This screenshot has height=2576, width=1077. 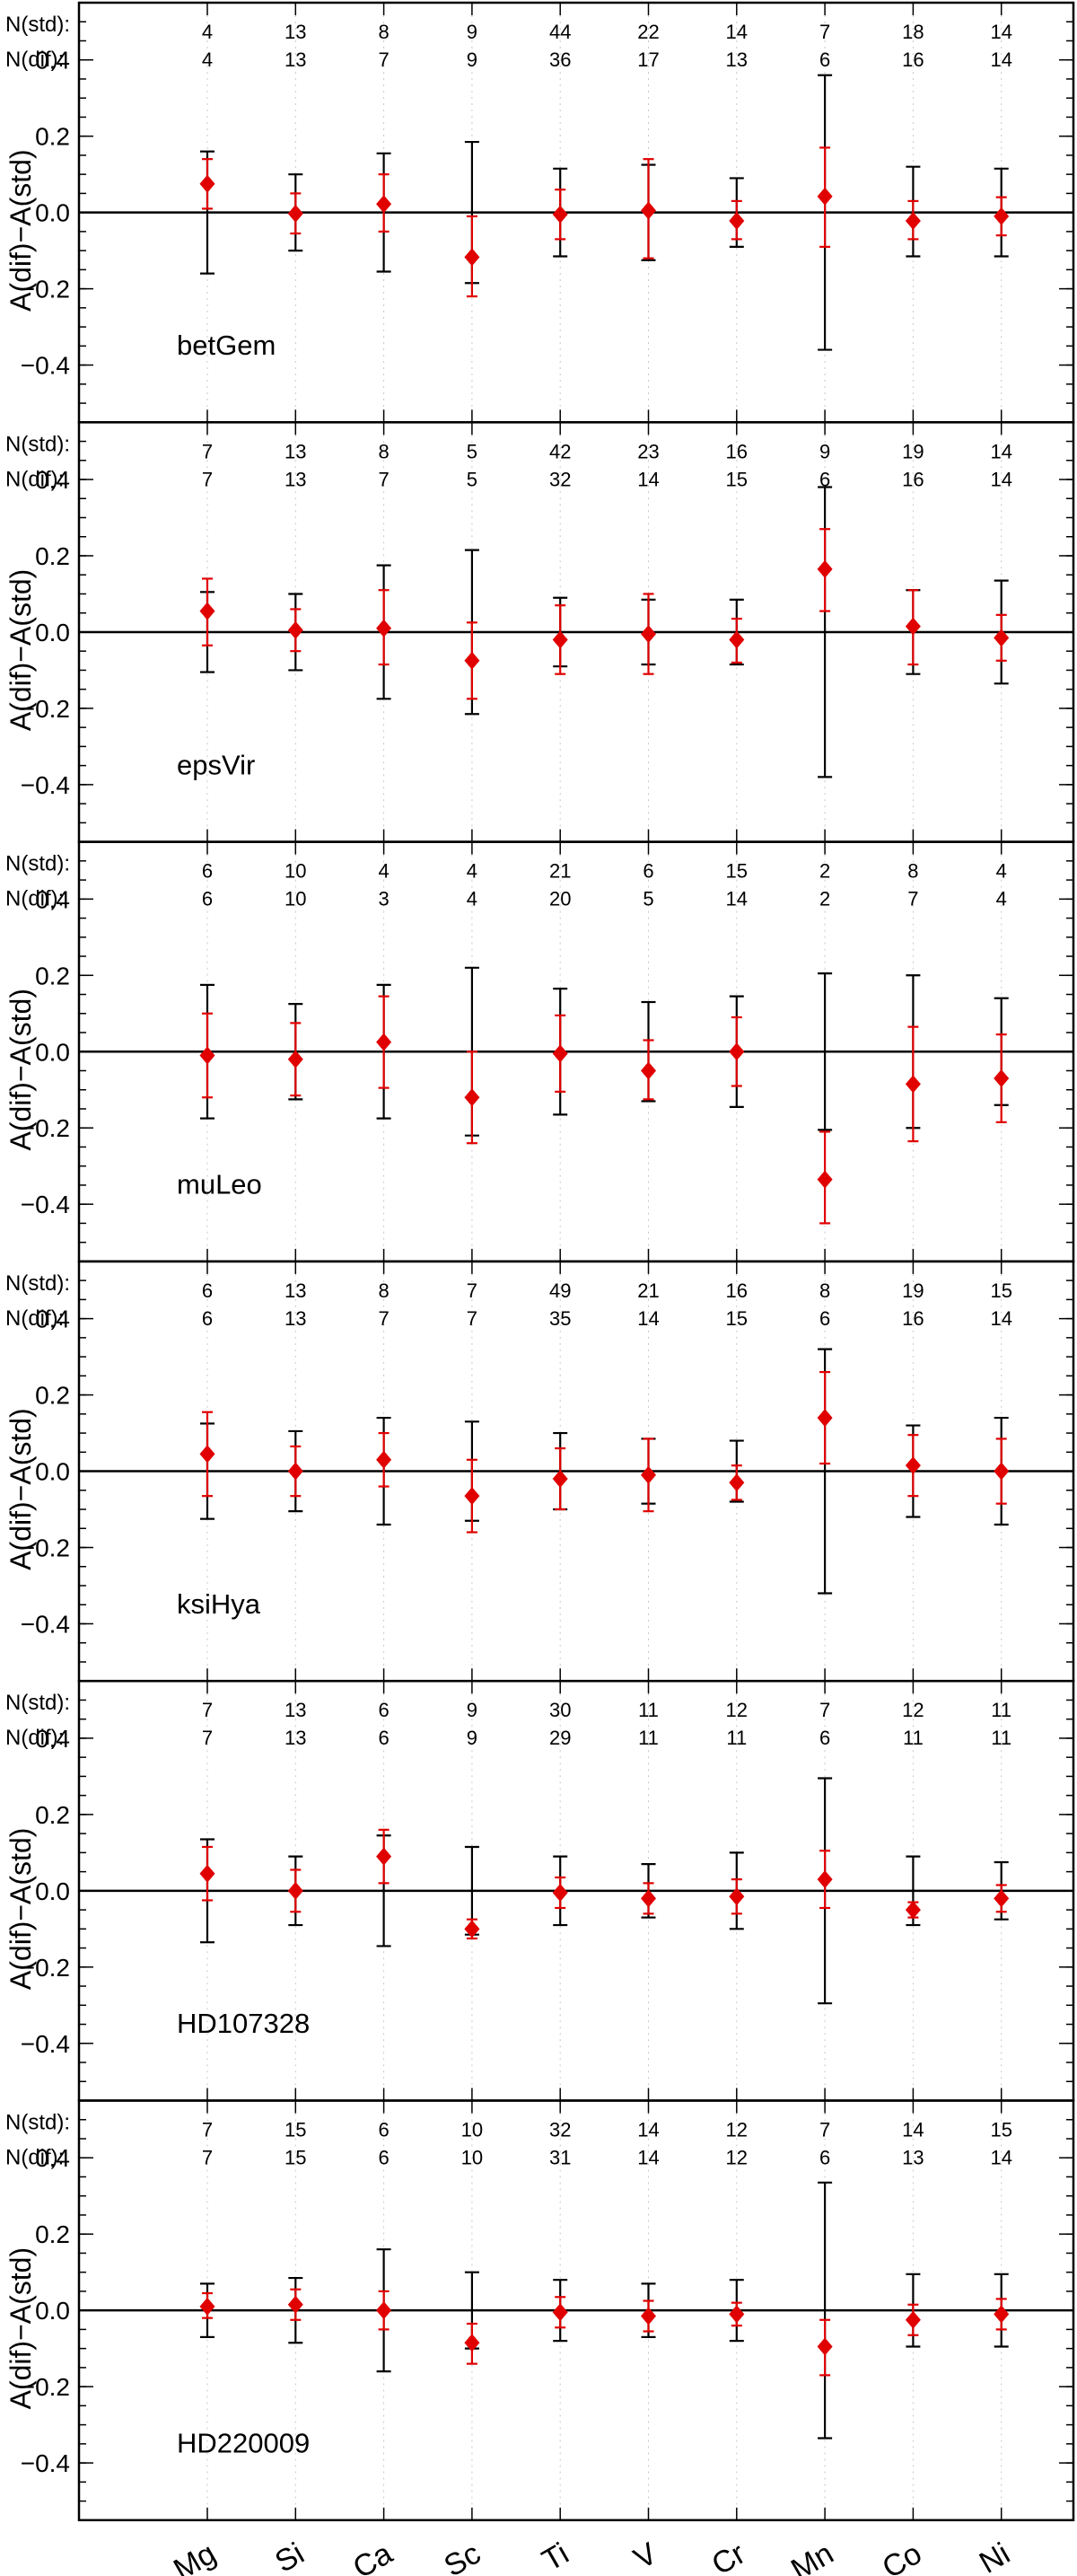 I want to click on n-std-value: 15, so click(x=1000, y=2130).